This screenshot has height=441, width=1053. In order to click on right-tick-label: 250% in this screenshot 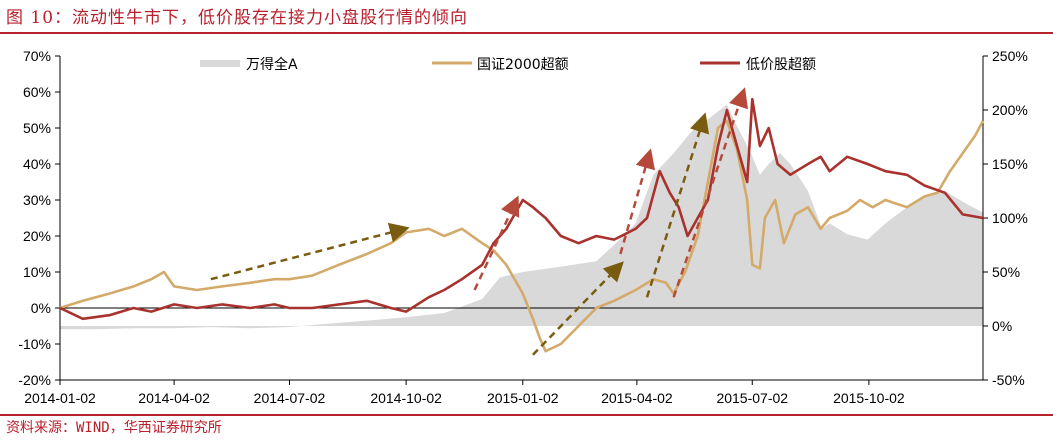, I will do `click(1010, 56)`.